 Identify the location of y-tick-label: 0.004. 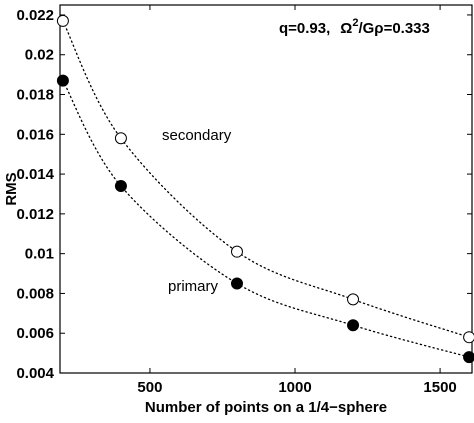
(35, 373).